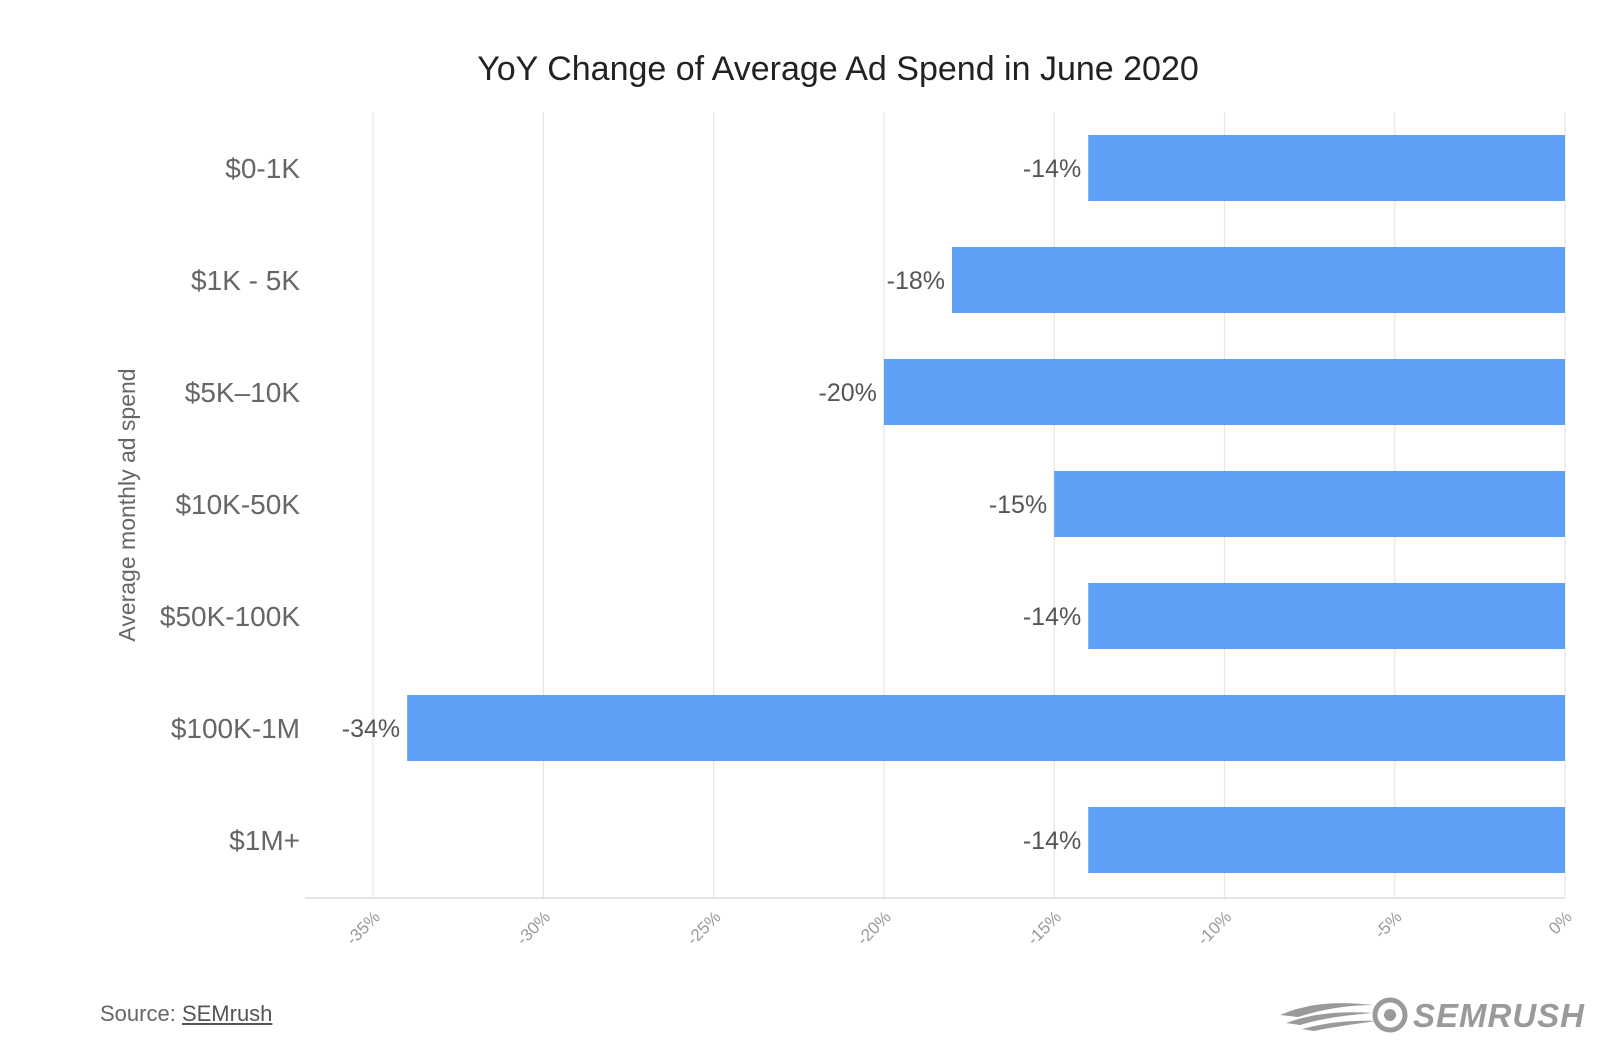 The width and height of the screenshot is (1618, 1050). Describe the element at coordinates (1344, 1015) in the screenshot. I see `semrush-fireball-icon` at that location.